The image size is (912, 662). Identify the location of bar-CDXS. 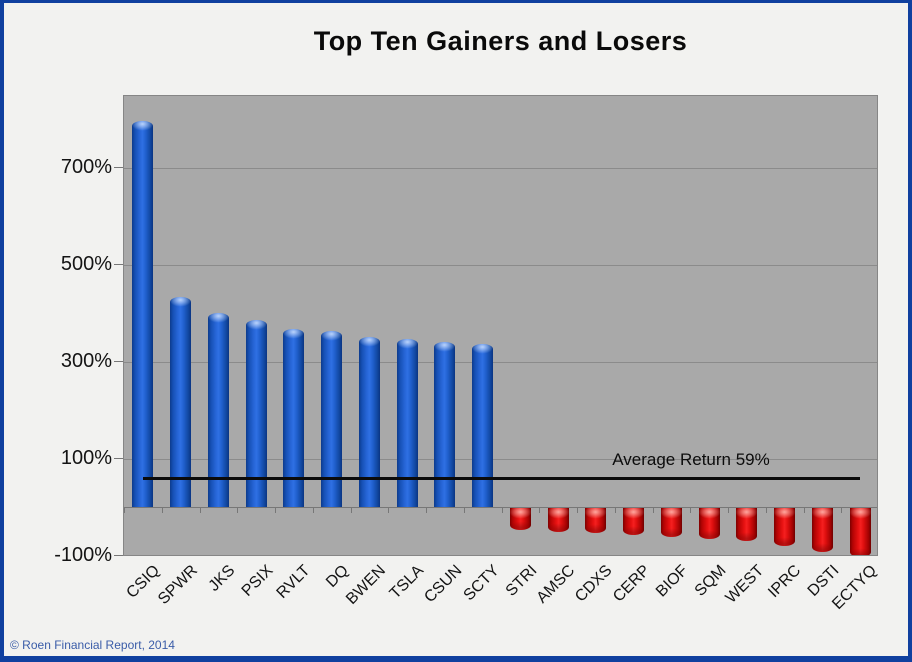
(596, 521).